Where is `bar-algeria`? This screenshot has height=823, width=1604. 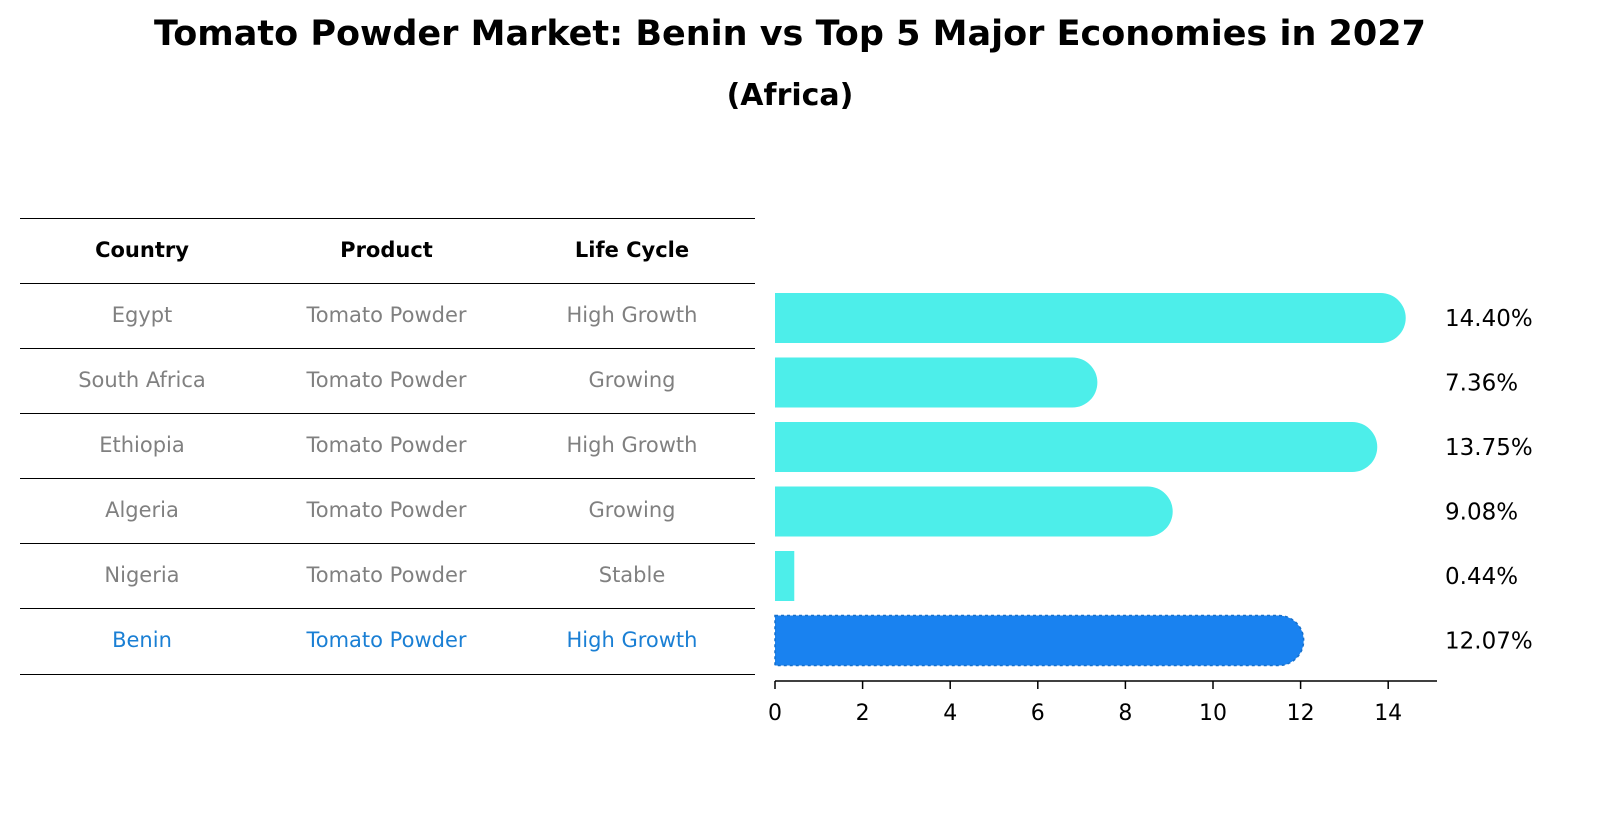 bar-algeria is located at coordinates (974, 511).